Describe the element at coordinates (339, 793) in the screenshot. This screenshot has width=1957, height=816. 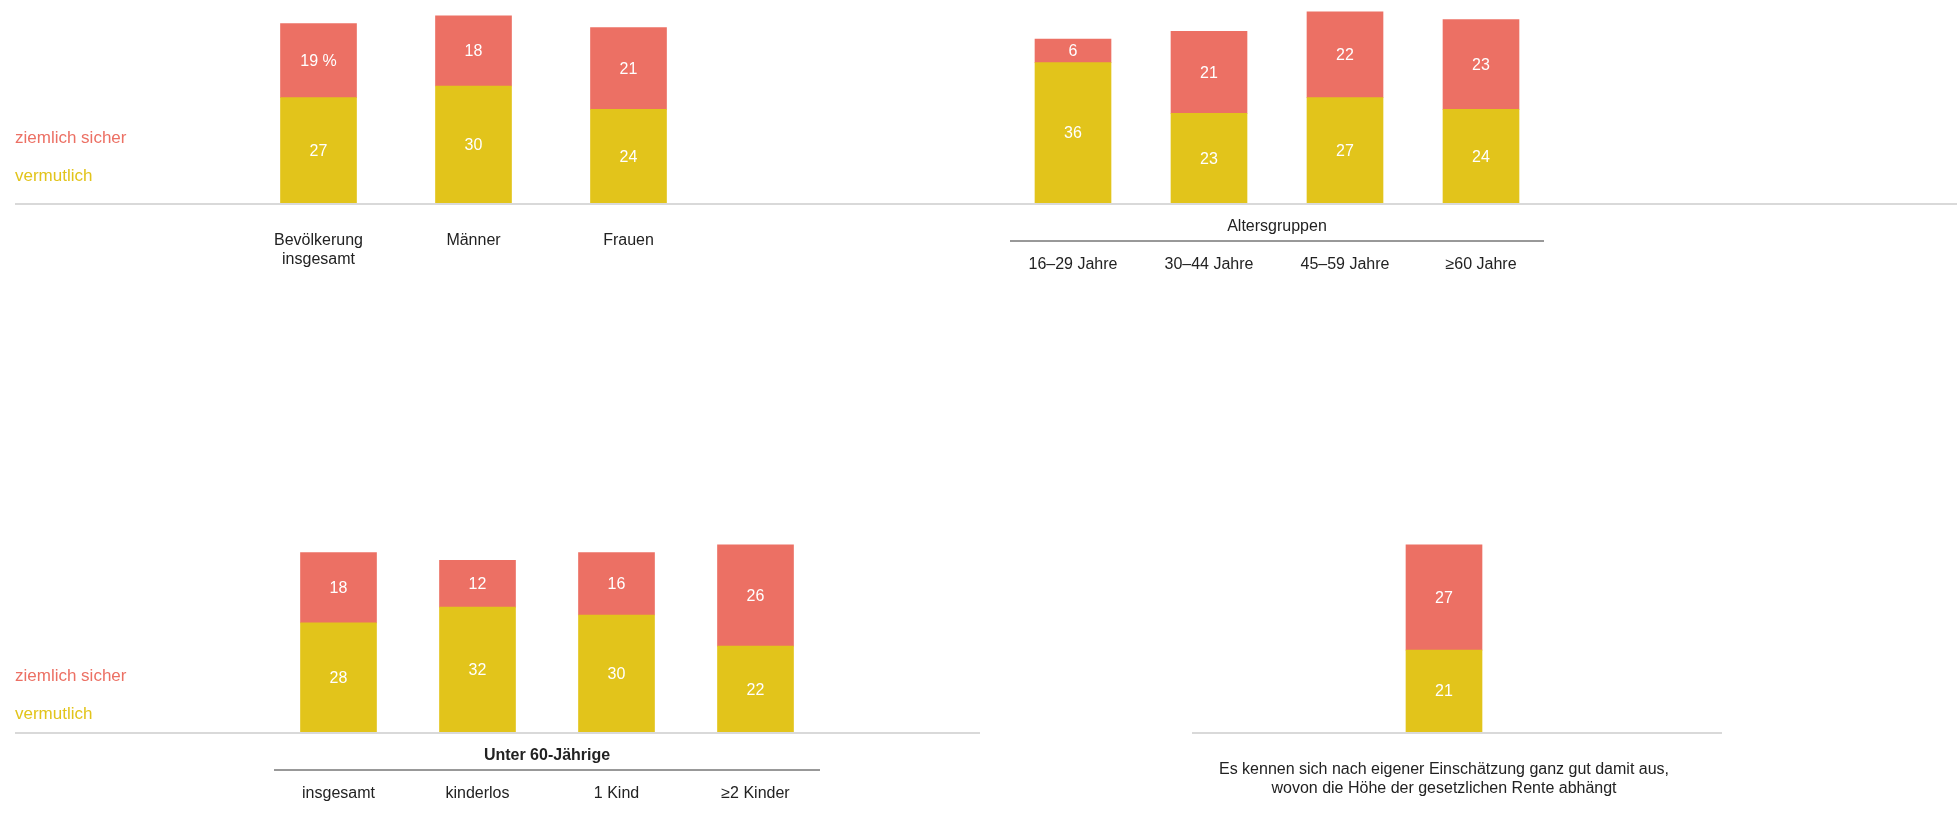
I see `x-tick-label: insgesamt` at that location.